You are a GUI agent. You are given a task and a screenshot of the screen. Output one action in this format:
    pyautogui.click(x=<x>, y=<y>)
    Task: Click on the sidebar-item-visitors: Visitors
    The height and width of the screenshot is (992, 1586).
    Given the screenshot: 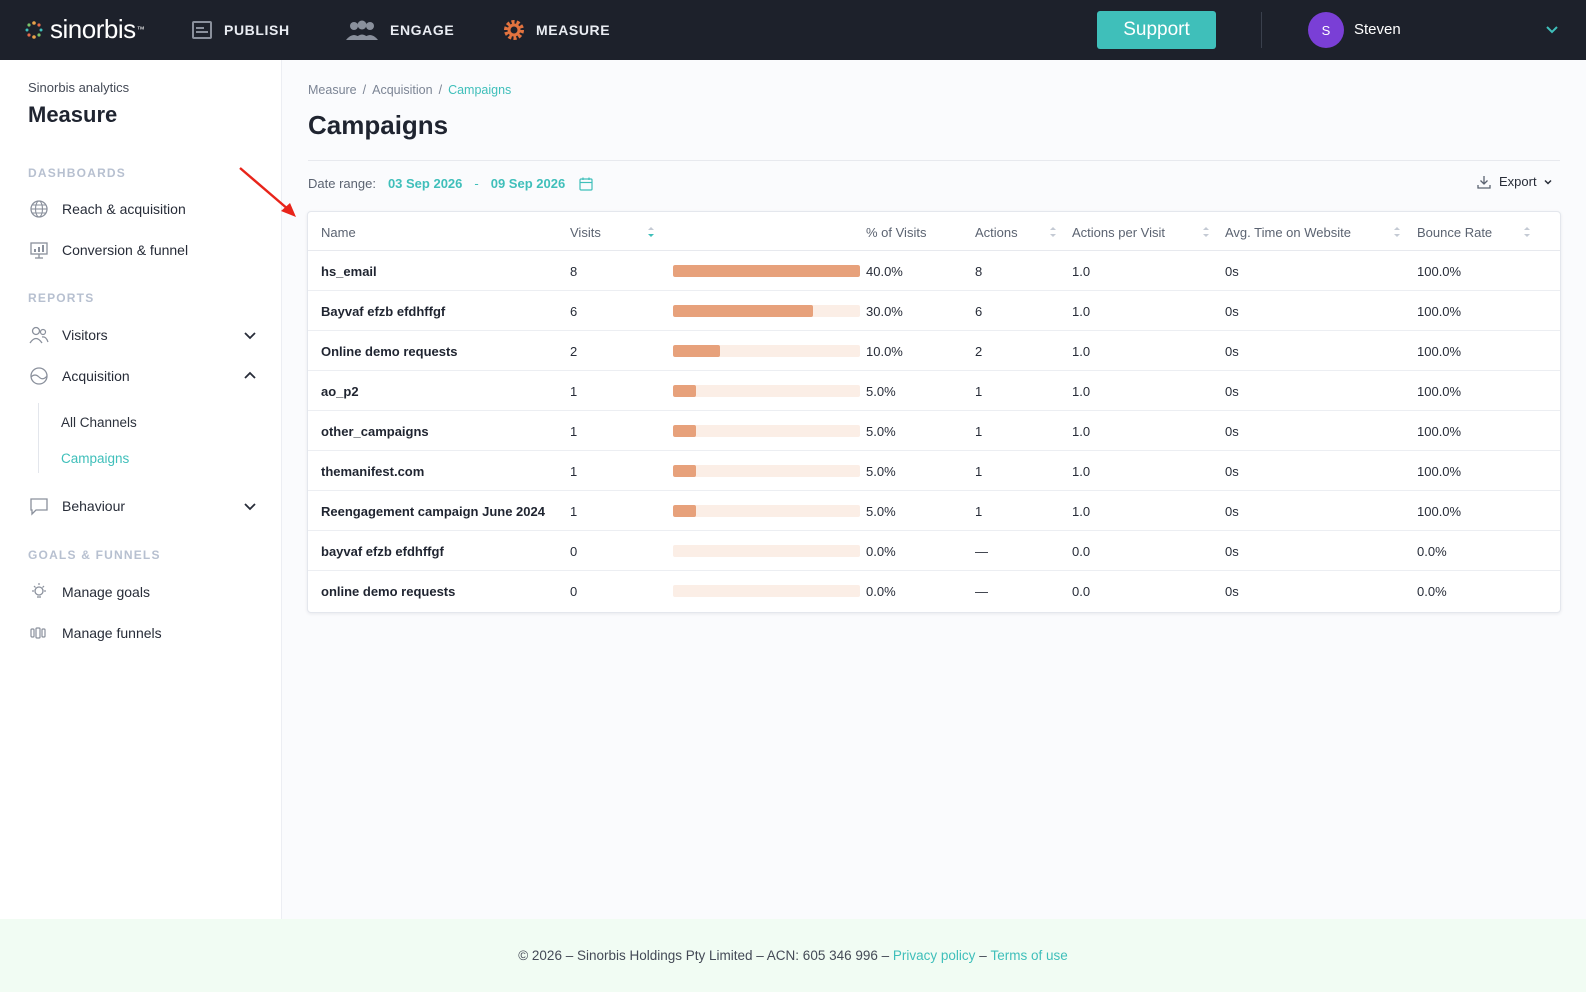 What is the action you would take?
    pyautogui.click(x=143, y=335)
    